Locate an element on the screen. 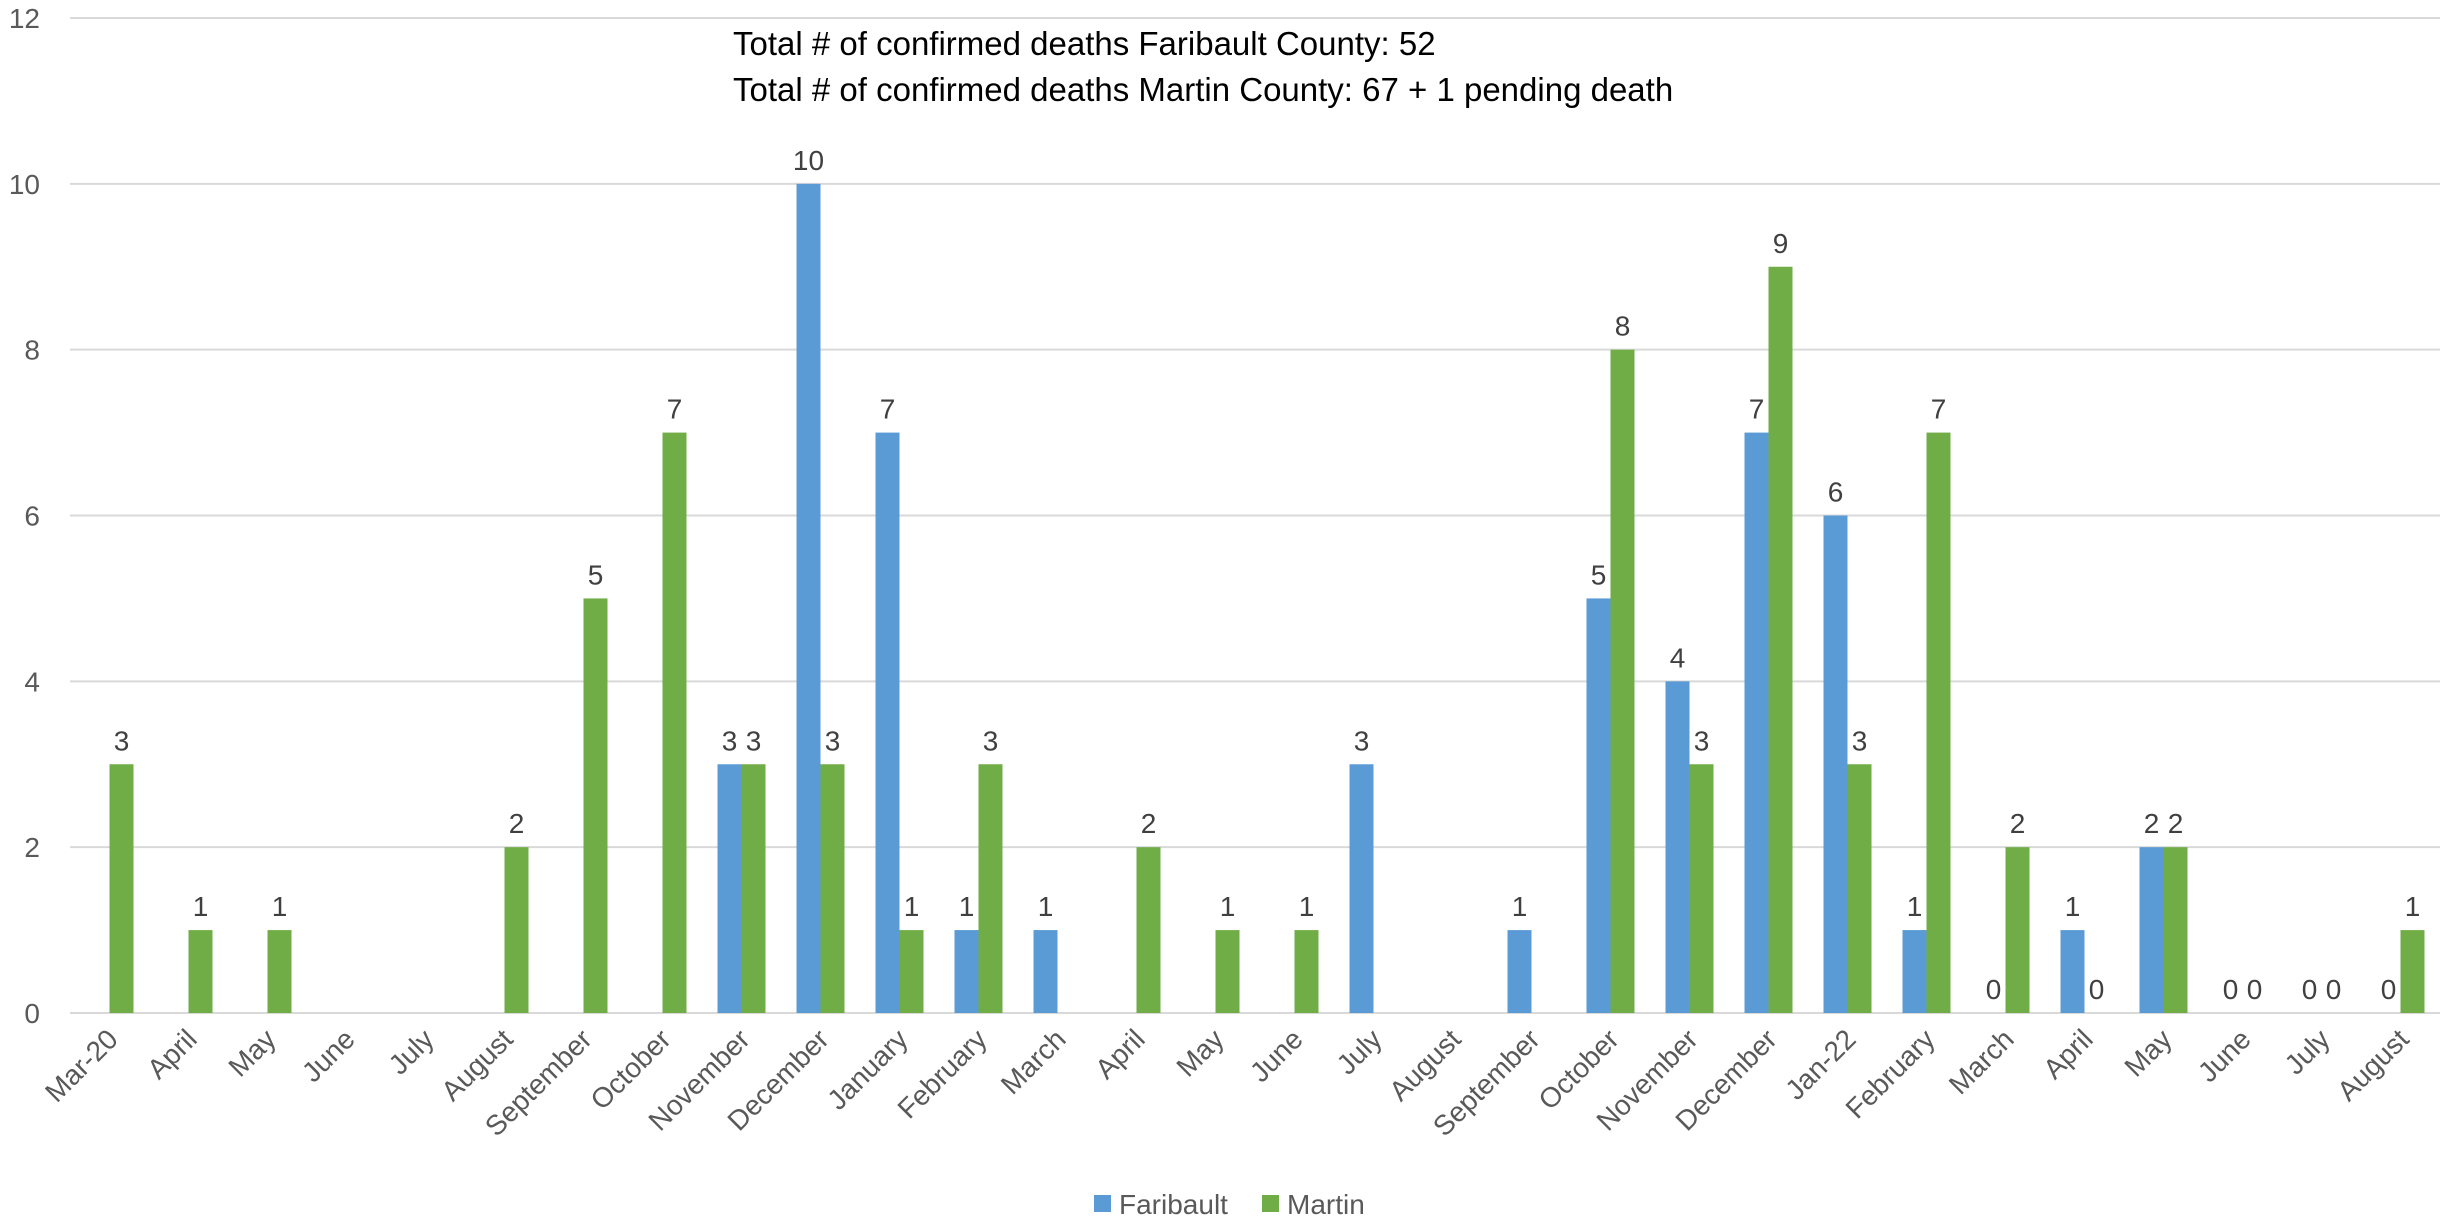  data-label-faribault: 3 is located at coordinates (1362, 740).